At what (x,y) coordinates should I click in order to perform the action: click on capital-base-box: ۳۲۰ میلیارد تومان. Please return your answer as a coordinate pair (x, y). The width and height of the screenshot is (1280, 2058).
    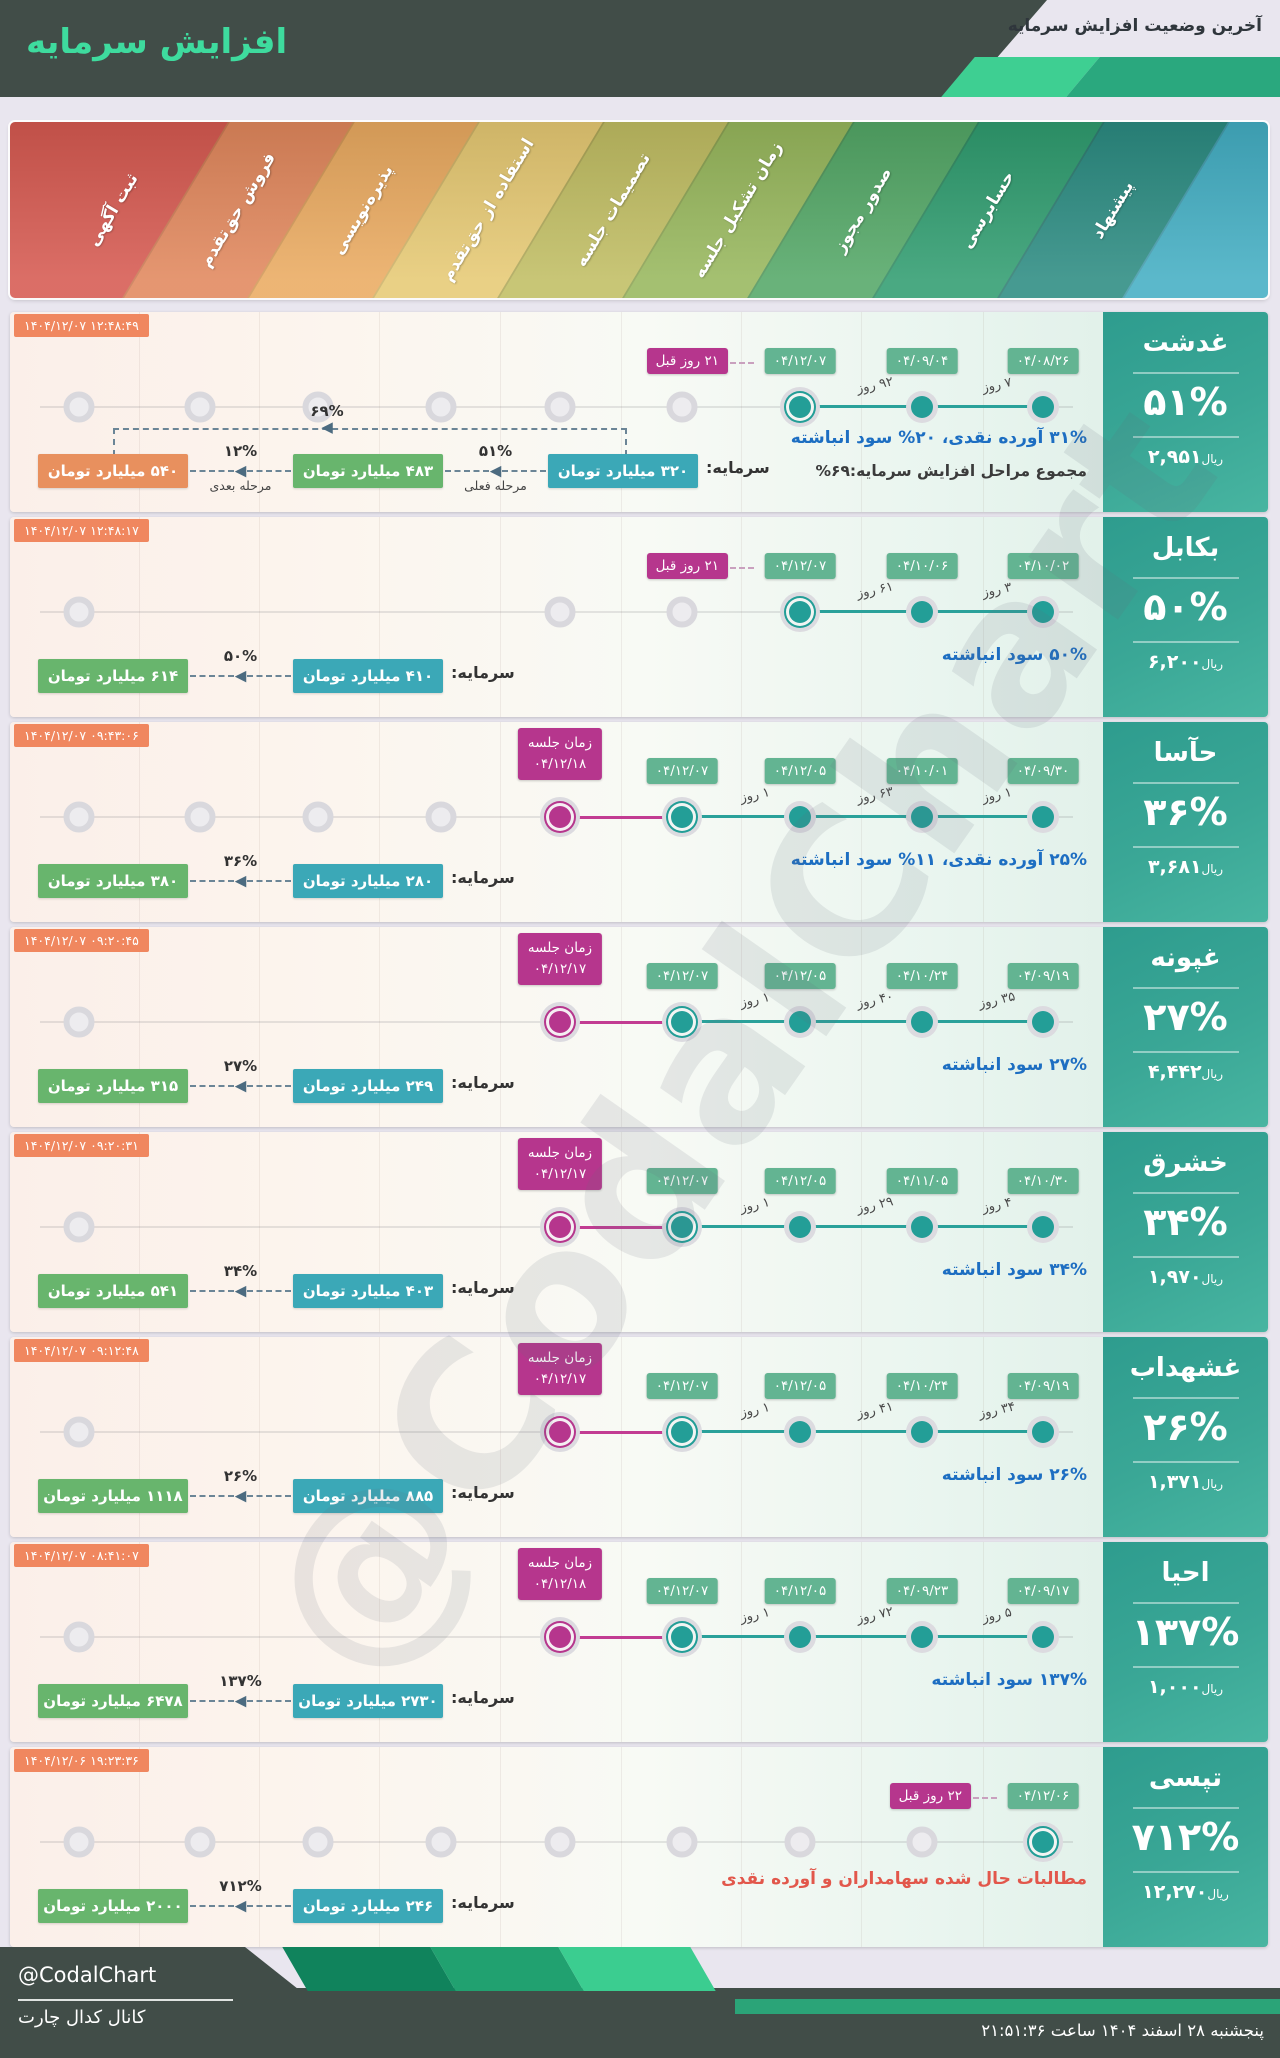
    Looking at the image, I should click on (623, 471).